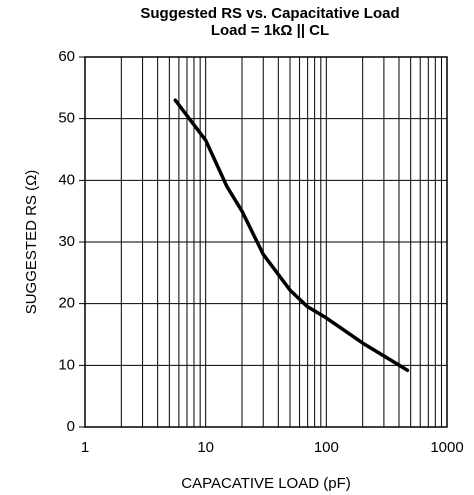  I want to click on x-tick-label: 100, so click(326, 447).